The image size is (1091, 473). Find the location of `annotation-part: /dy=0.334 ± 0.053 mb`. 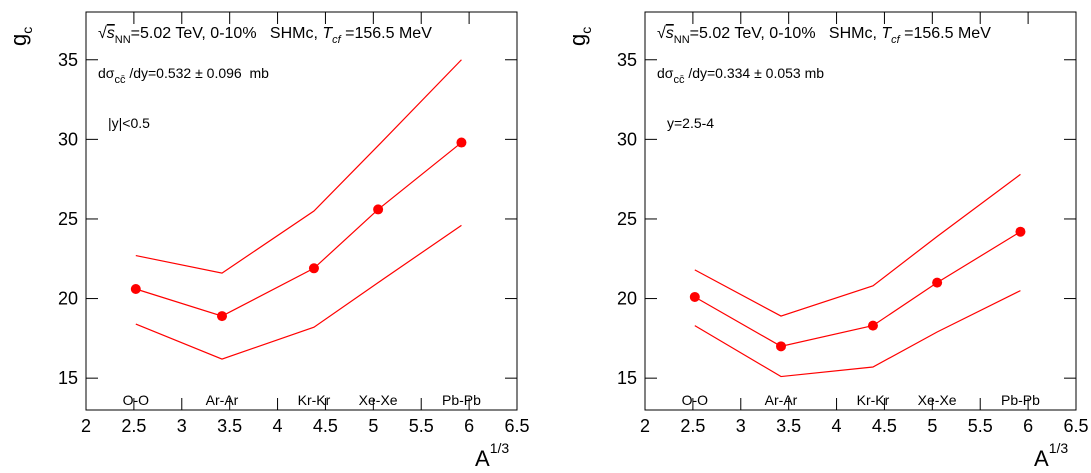

annotation-part: /dy=0.334 ± 0.053 mb is located at coordinates (754, 73).